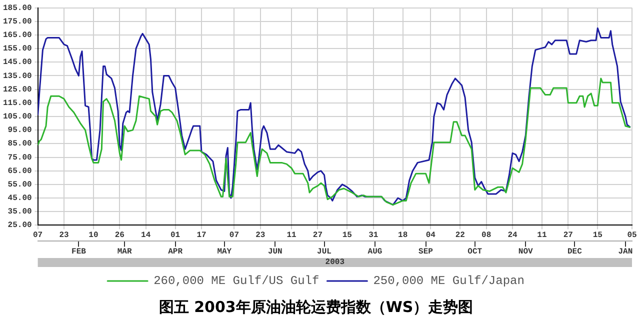 Image resolution: width=640 pixels, height=323 pixels. Describe the element at coordinates (79, 252) in the screenshot. I see `x2-tick-label: FEB` at that location.